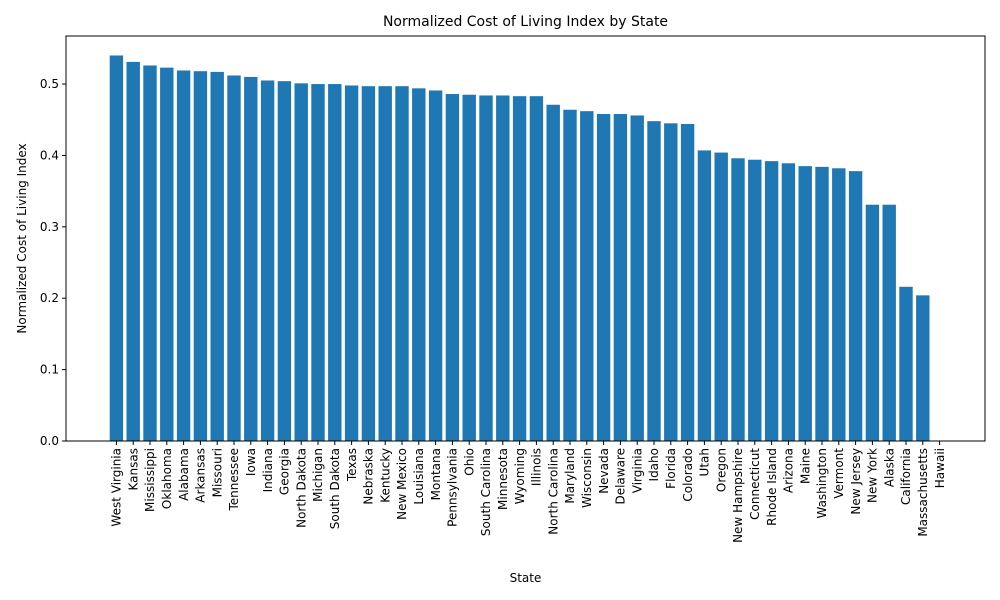 The image size is (1000, 600). What do you see at coordinates (352, 465) in the screenshot?
I see `x-tick-label: Texas` at bounding box center [352, 465].